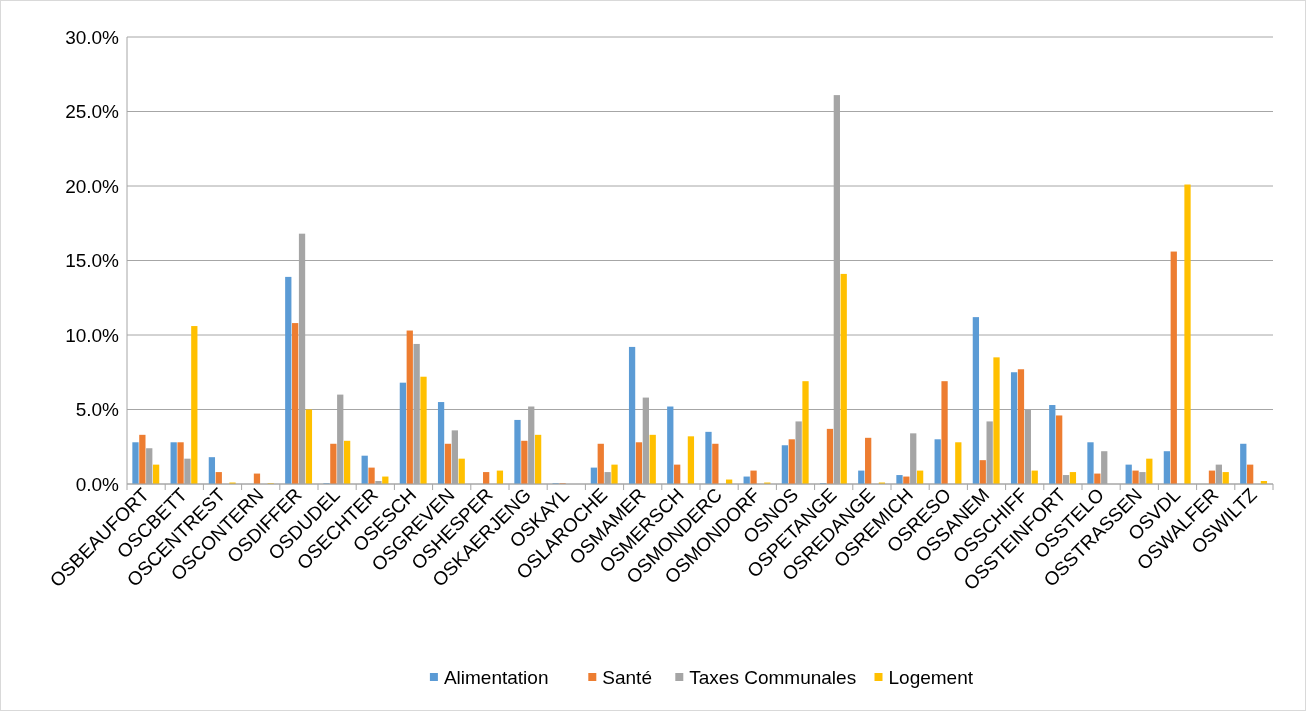 This screenshot has width=1306, height=711. I want to click on legend-label: Logement, so click(931, 677).